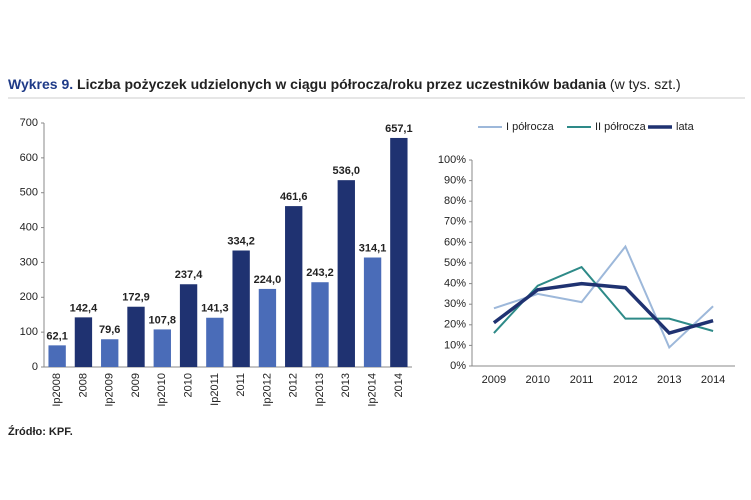  Describe the element at coordinates (455, 325) in the screenshot. I see `y-tick-label: 20%` at that location.